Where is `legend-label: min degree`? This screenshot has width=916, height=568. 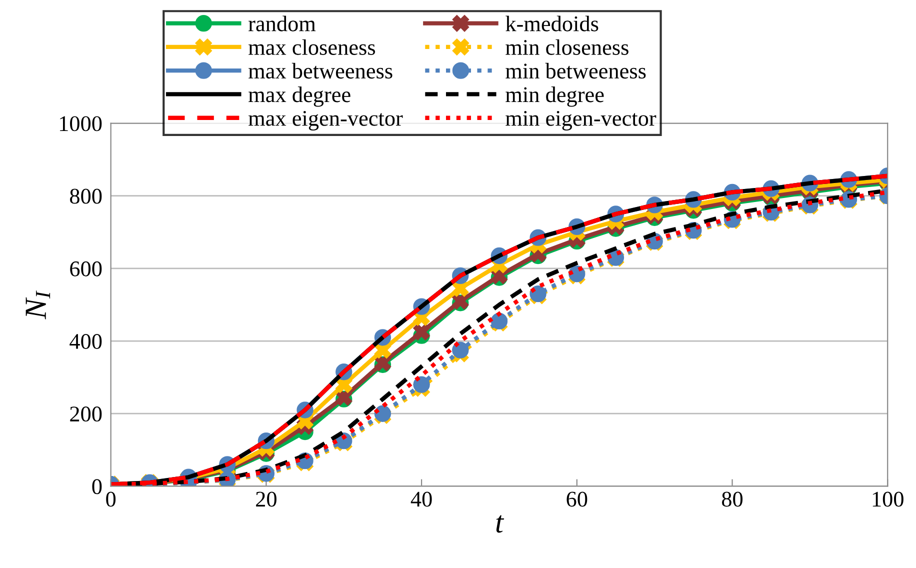 legend-label: min degree is located at coordinates (555, 96).